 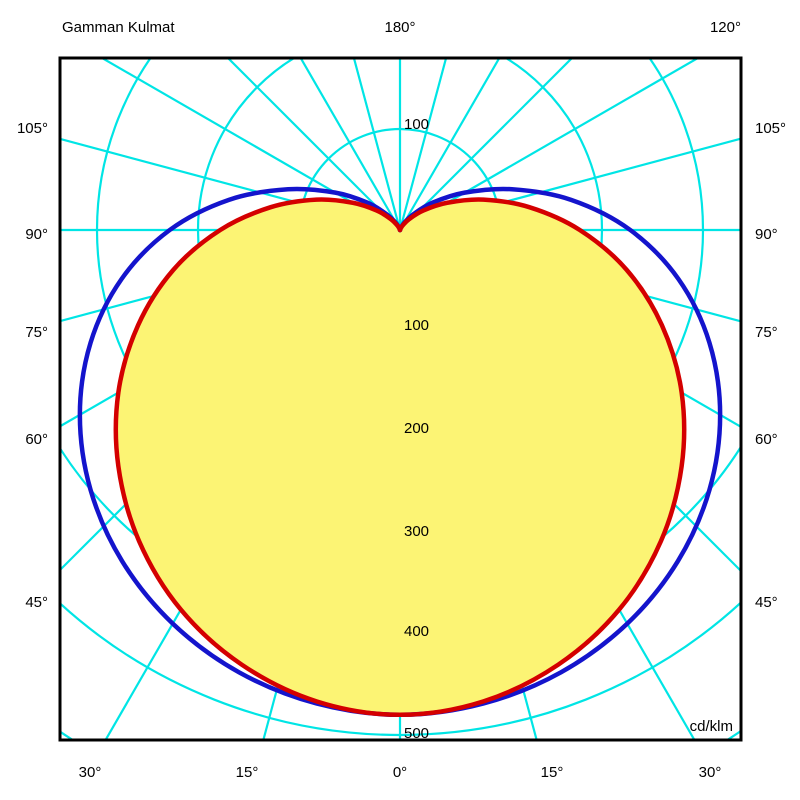 What do you see at coordinates (313, 144) in the screenshot?
I see `grid-spoke--135` at bounding box center [313, 144].